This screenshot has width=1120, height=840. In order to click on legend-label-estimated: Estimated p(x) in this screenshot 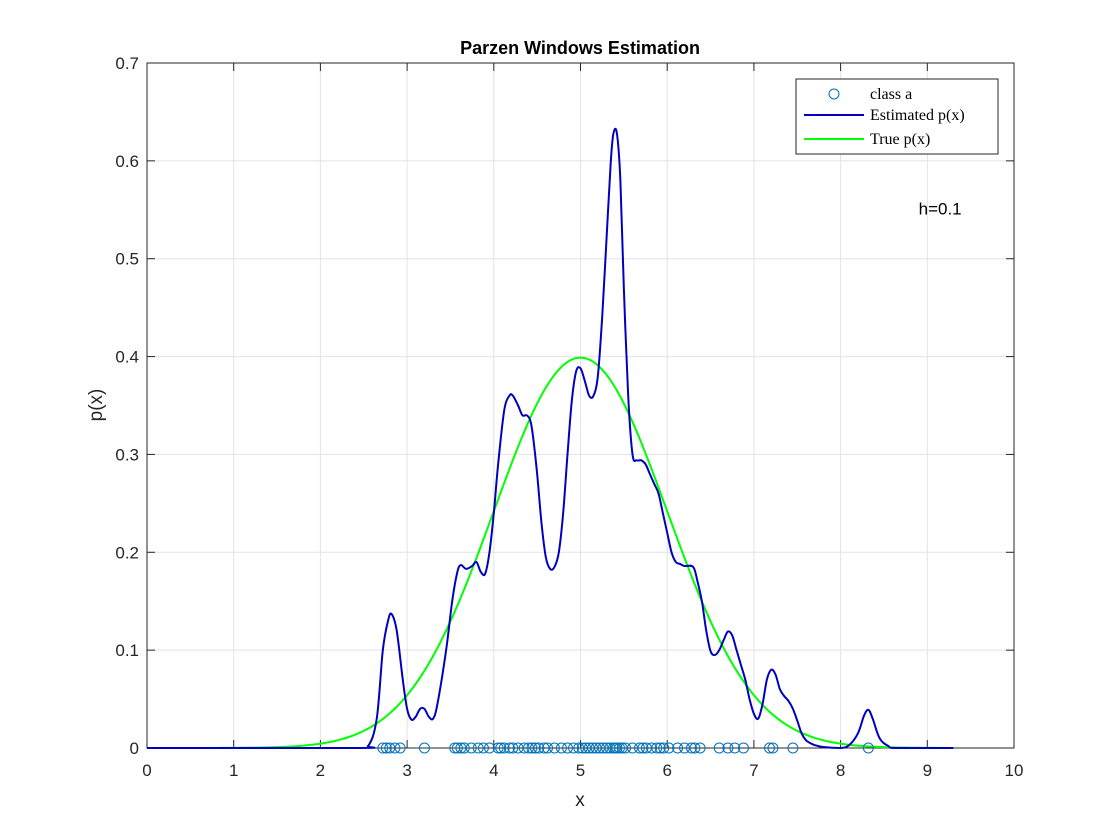, I will do `click(917, 115)`.